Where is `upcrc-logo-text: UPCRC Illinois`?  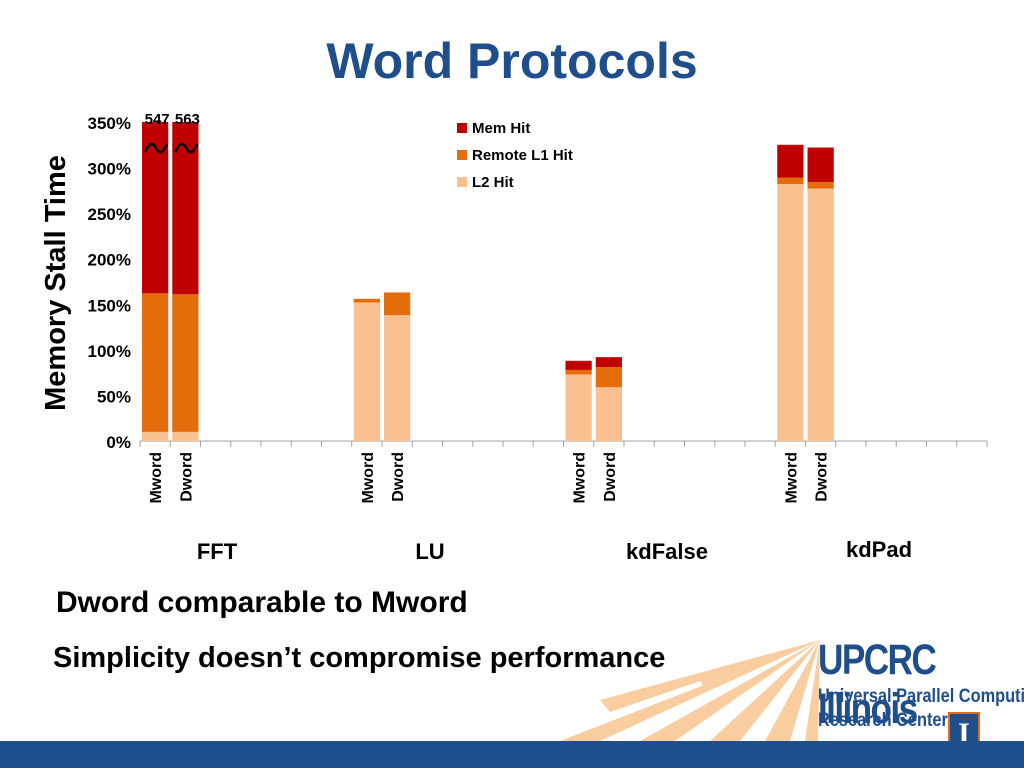
upcrc-logo-text: UPCRC Illinois is located at coordinates (877, 684).